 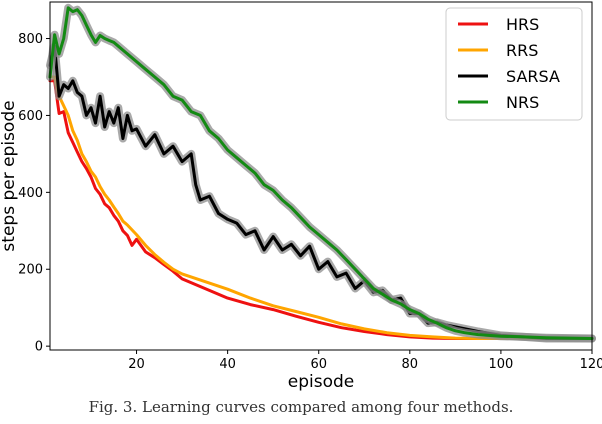 What do you see at coordinates (500, 364) in the screenshot?
I see `x-tick-label: 100` at bounding box center [500, 364].